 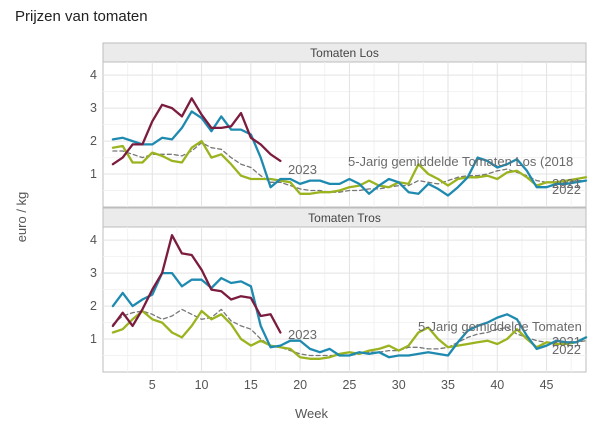 What do you see at coordinates (344, 218) in the screenshot?
I see `panel-strip-label: Tomaten Tros` at bounding box center [344, 218].